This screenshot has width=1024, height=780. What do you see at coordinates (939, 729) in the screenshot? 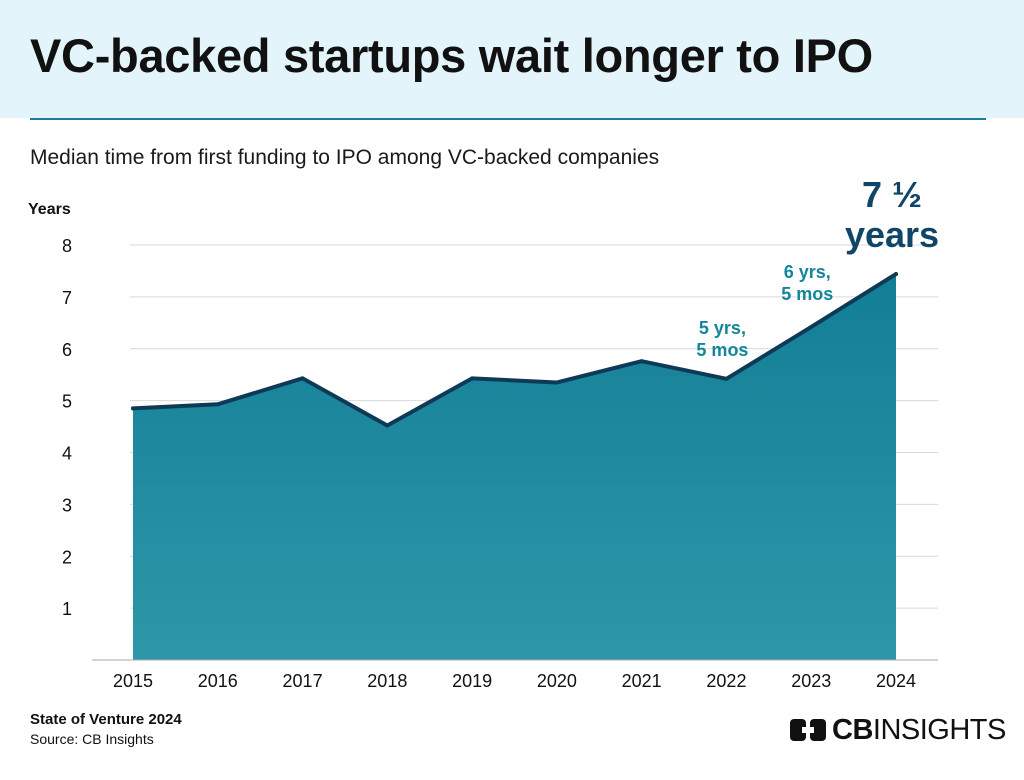
I see `logo-wordmark-regular: INSIGHTS` at bounding box center [939, 729].